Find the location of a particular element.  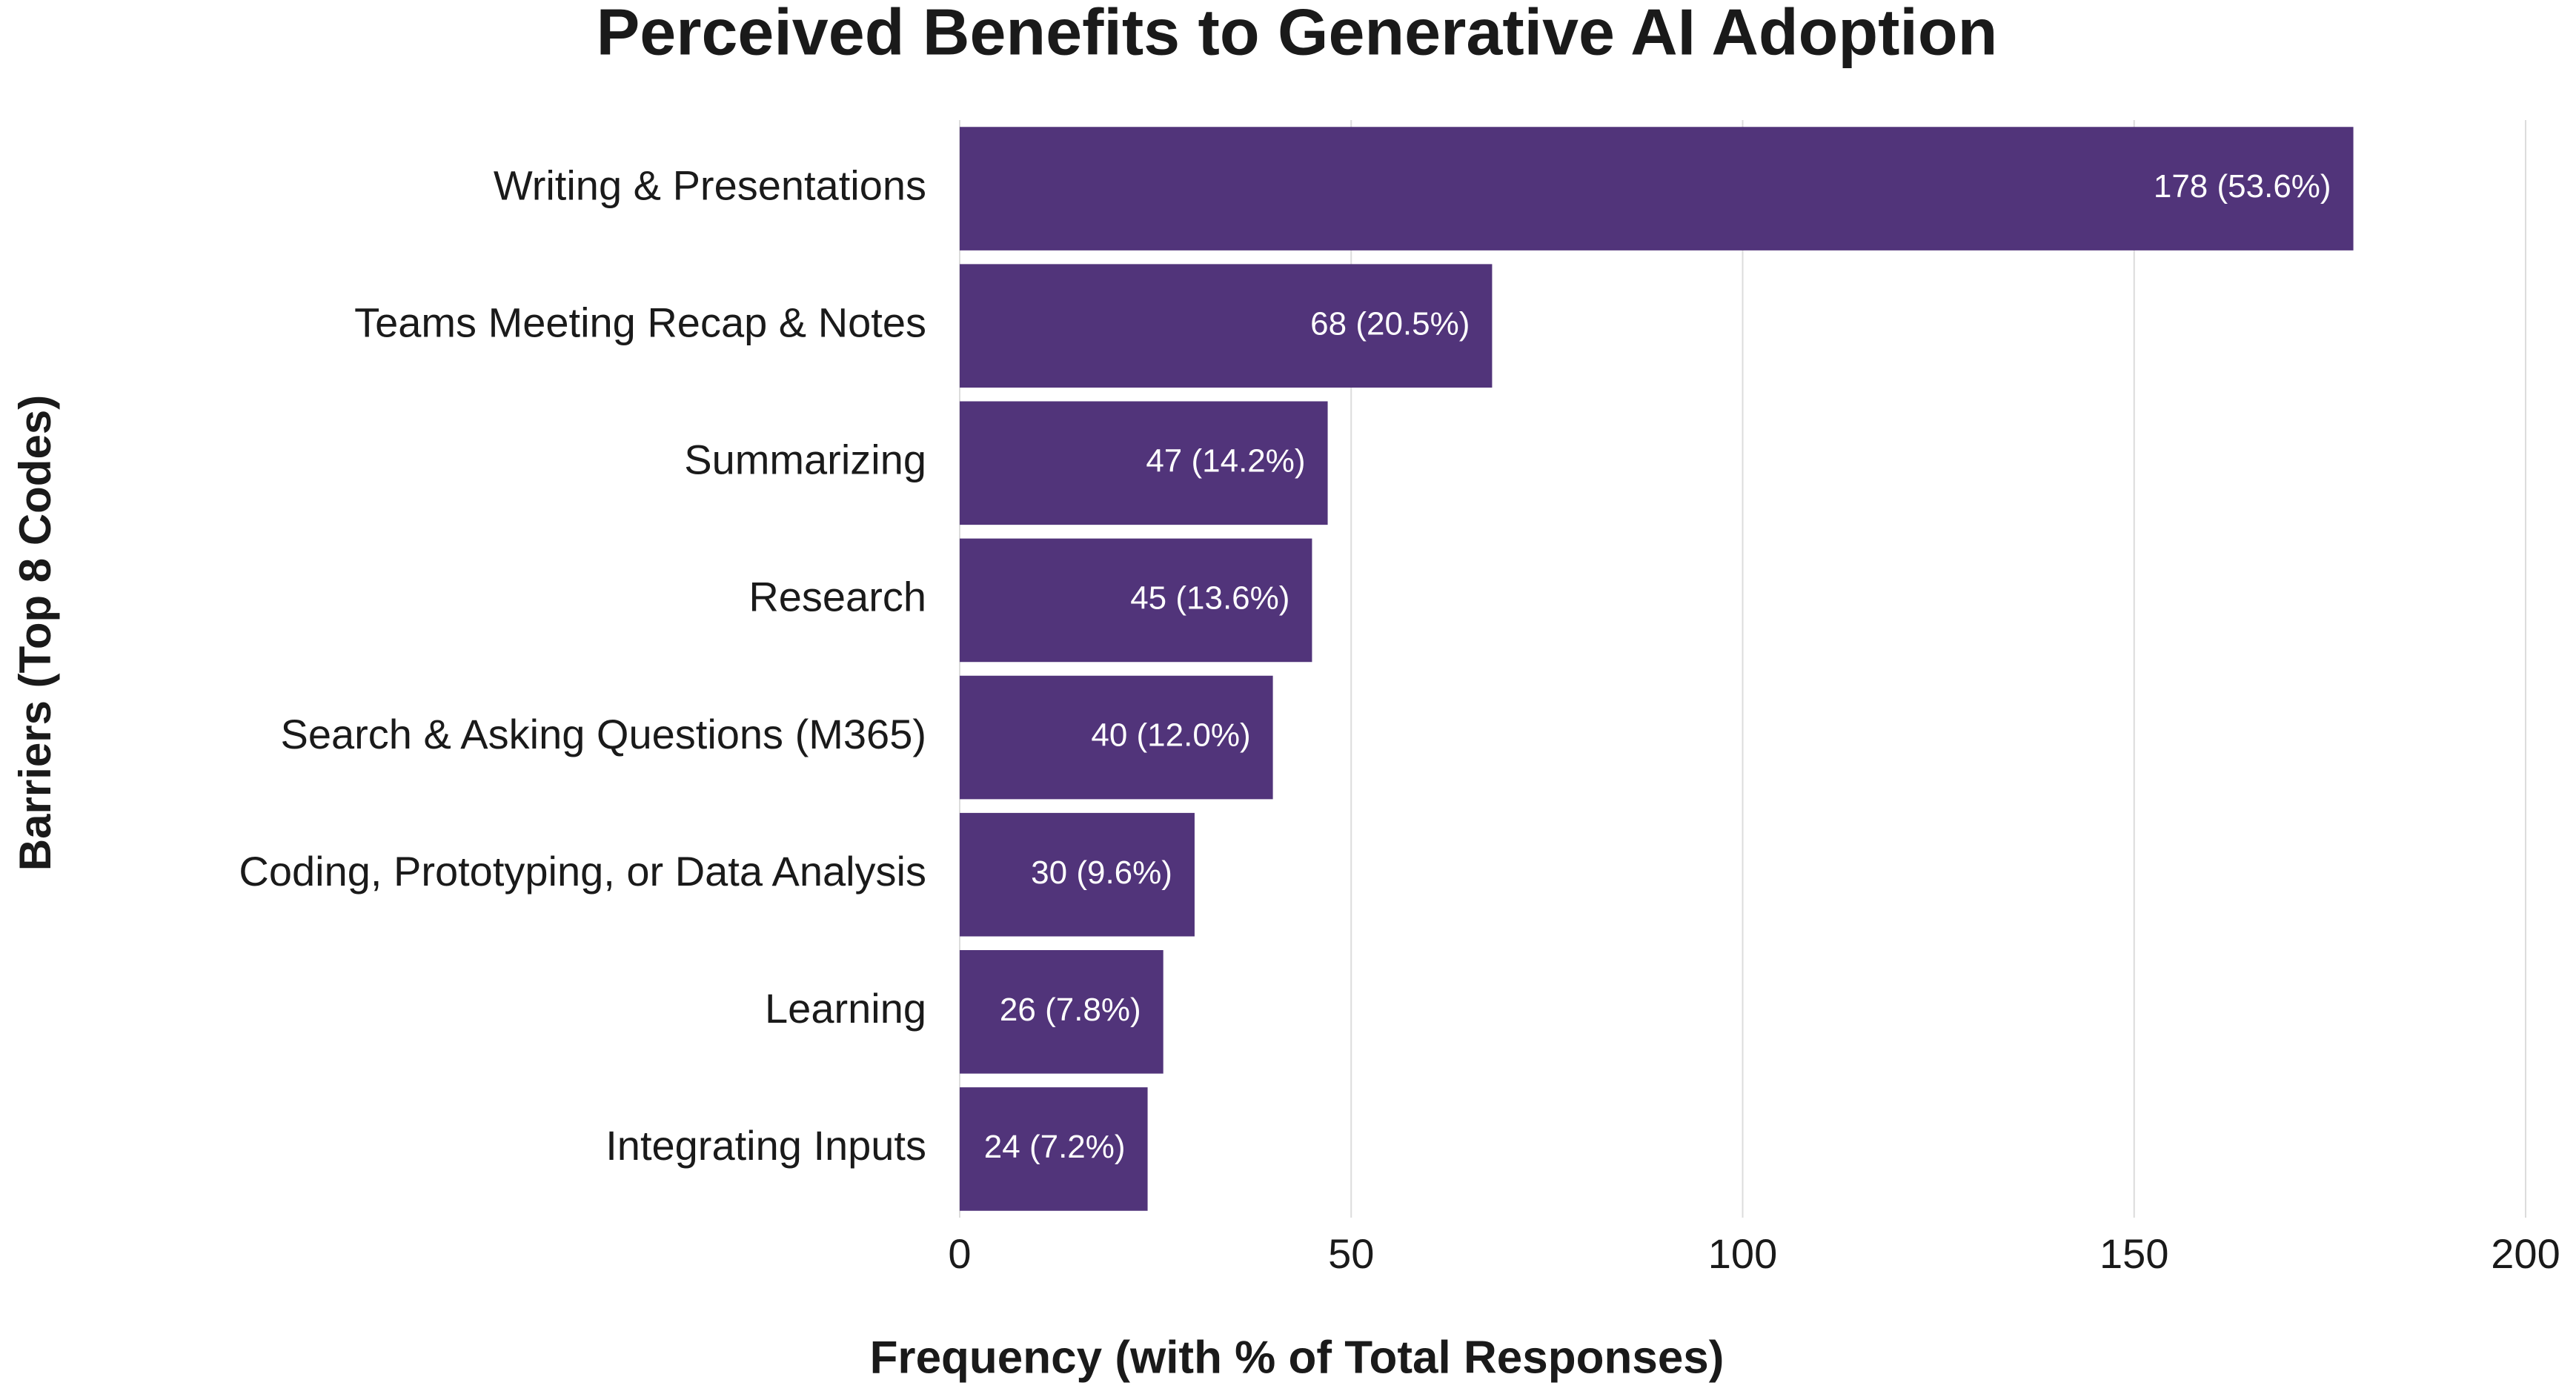

y-tick-label: Teams Meeting Recap & Notes is located at coordinates (640, 322).